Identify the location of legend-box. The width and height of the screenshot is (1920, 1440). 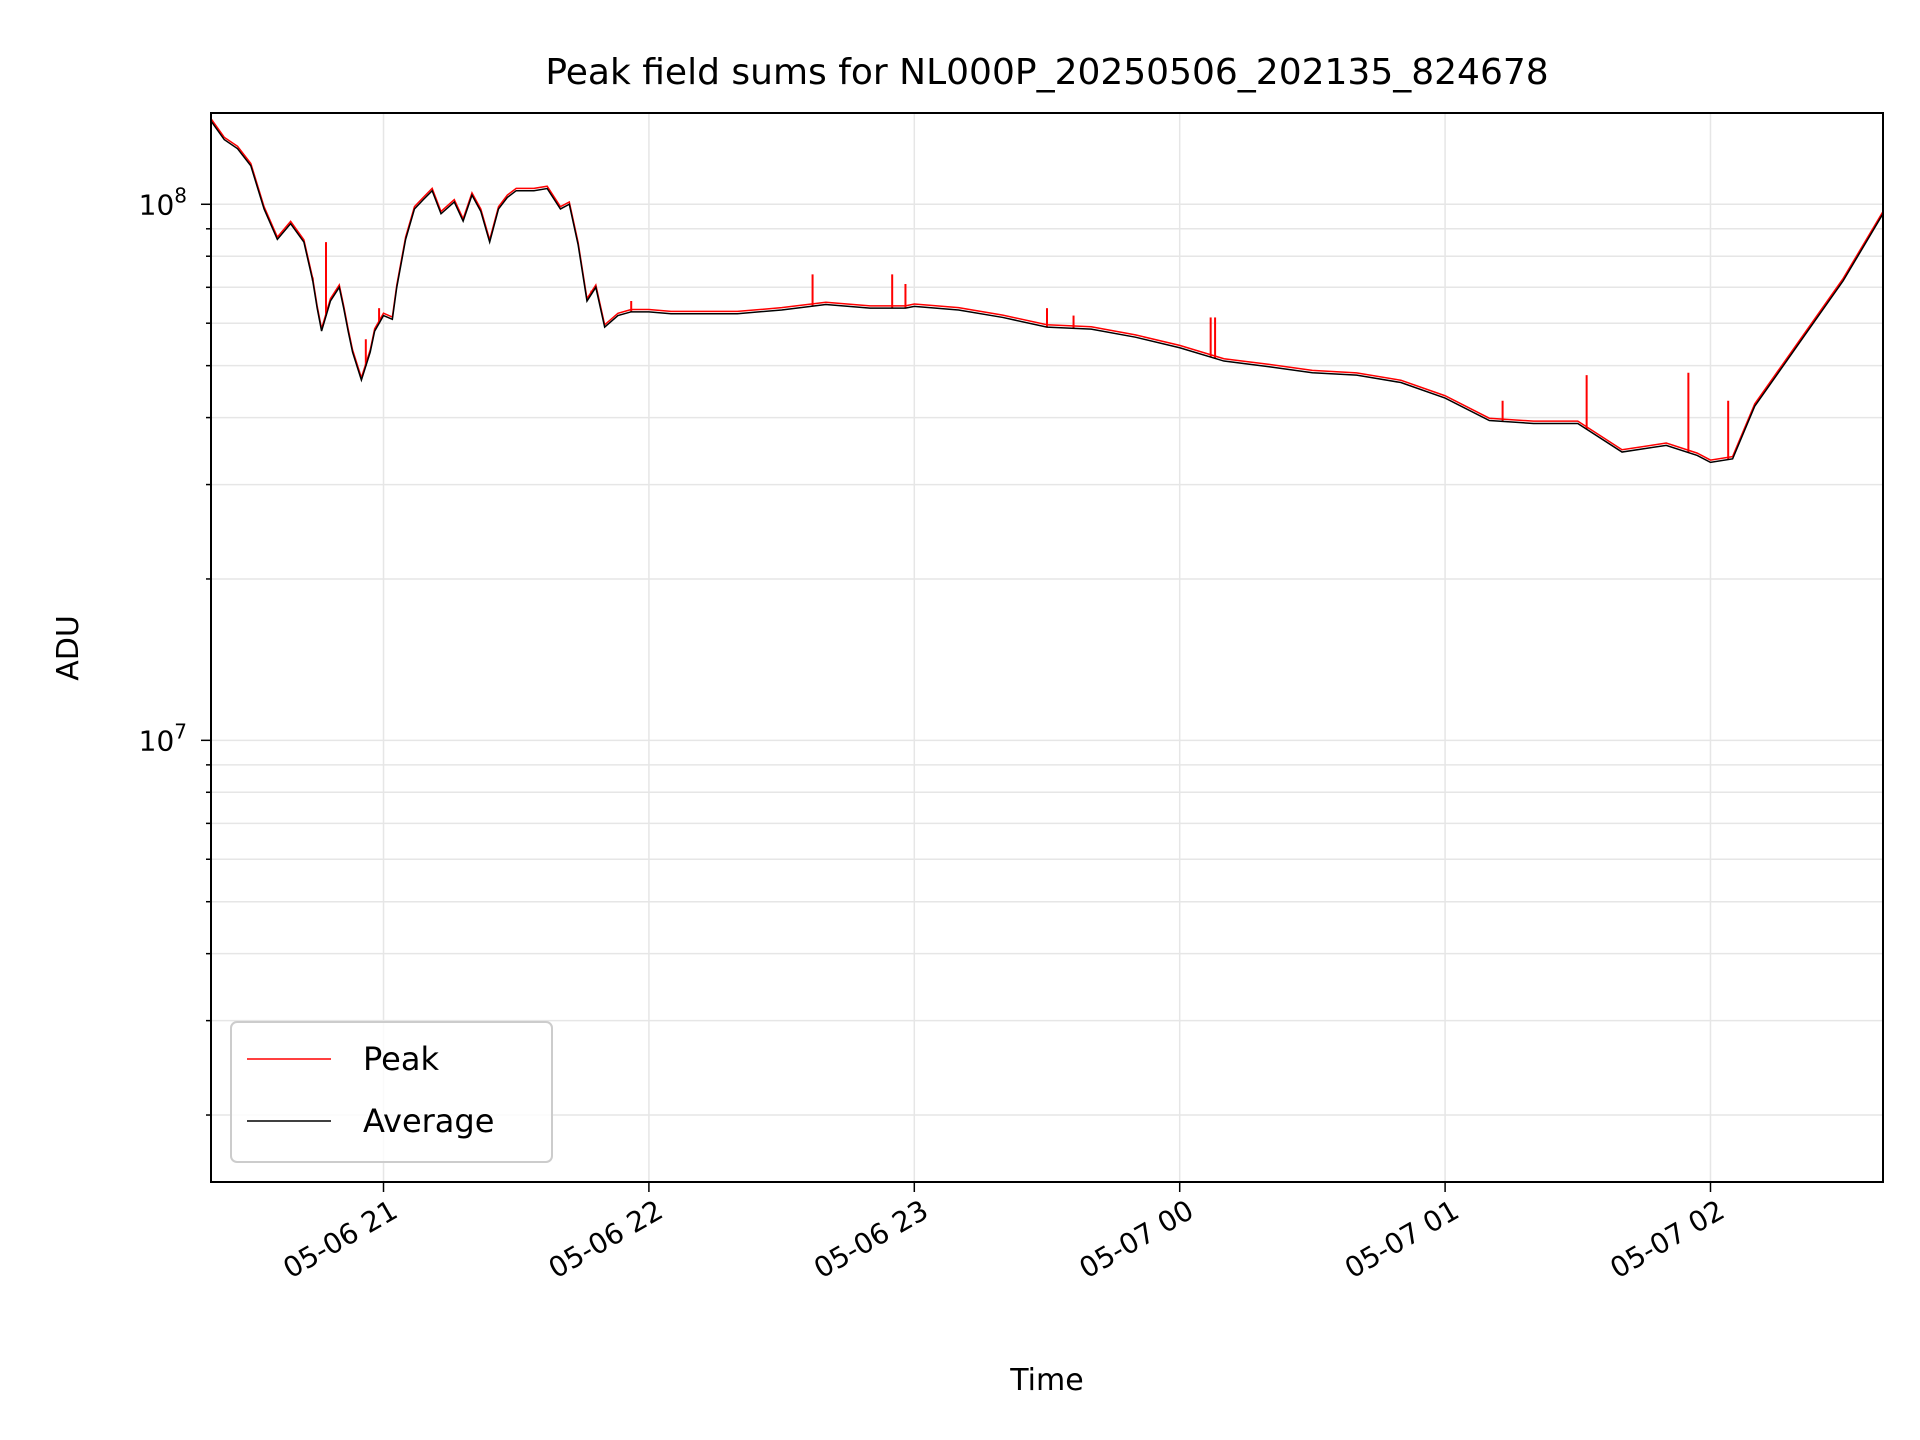
(391, 1092).